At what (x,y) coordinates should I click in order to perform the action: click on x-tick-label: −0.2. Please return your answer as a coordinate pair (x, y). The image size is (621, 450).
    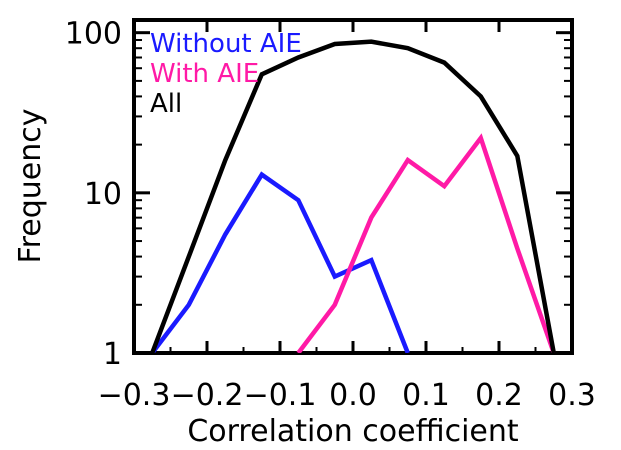
    Looking at the image, I should click on (207, 395).